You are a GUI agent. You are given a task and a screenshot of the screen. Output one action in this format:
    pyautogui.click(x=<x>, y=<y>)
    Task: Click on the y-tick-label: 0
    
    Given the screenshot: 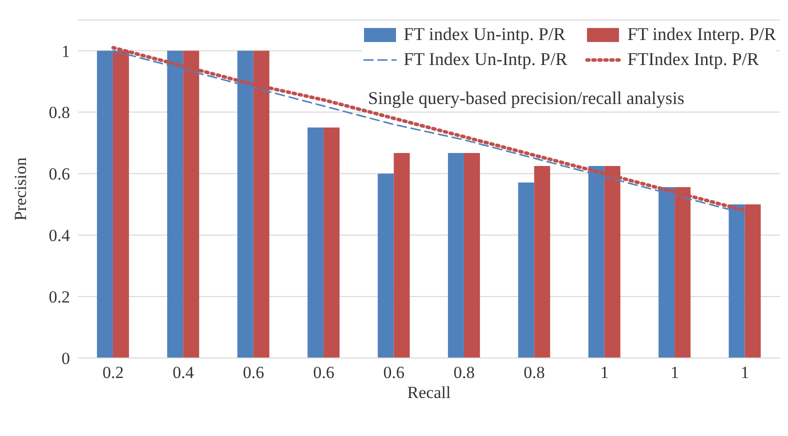 What is the action you would take?
    pyautogui.click(x=66, y=358)
    